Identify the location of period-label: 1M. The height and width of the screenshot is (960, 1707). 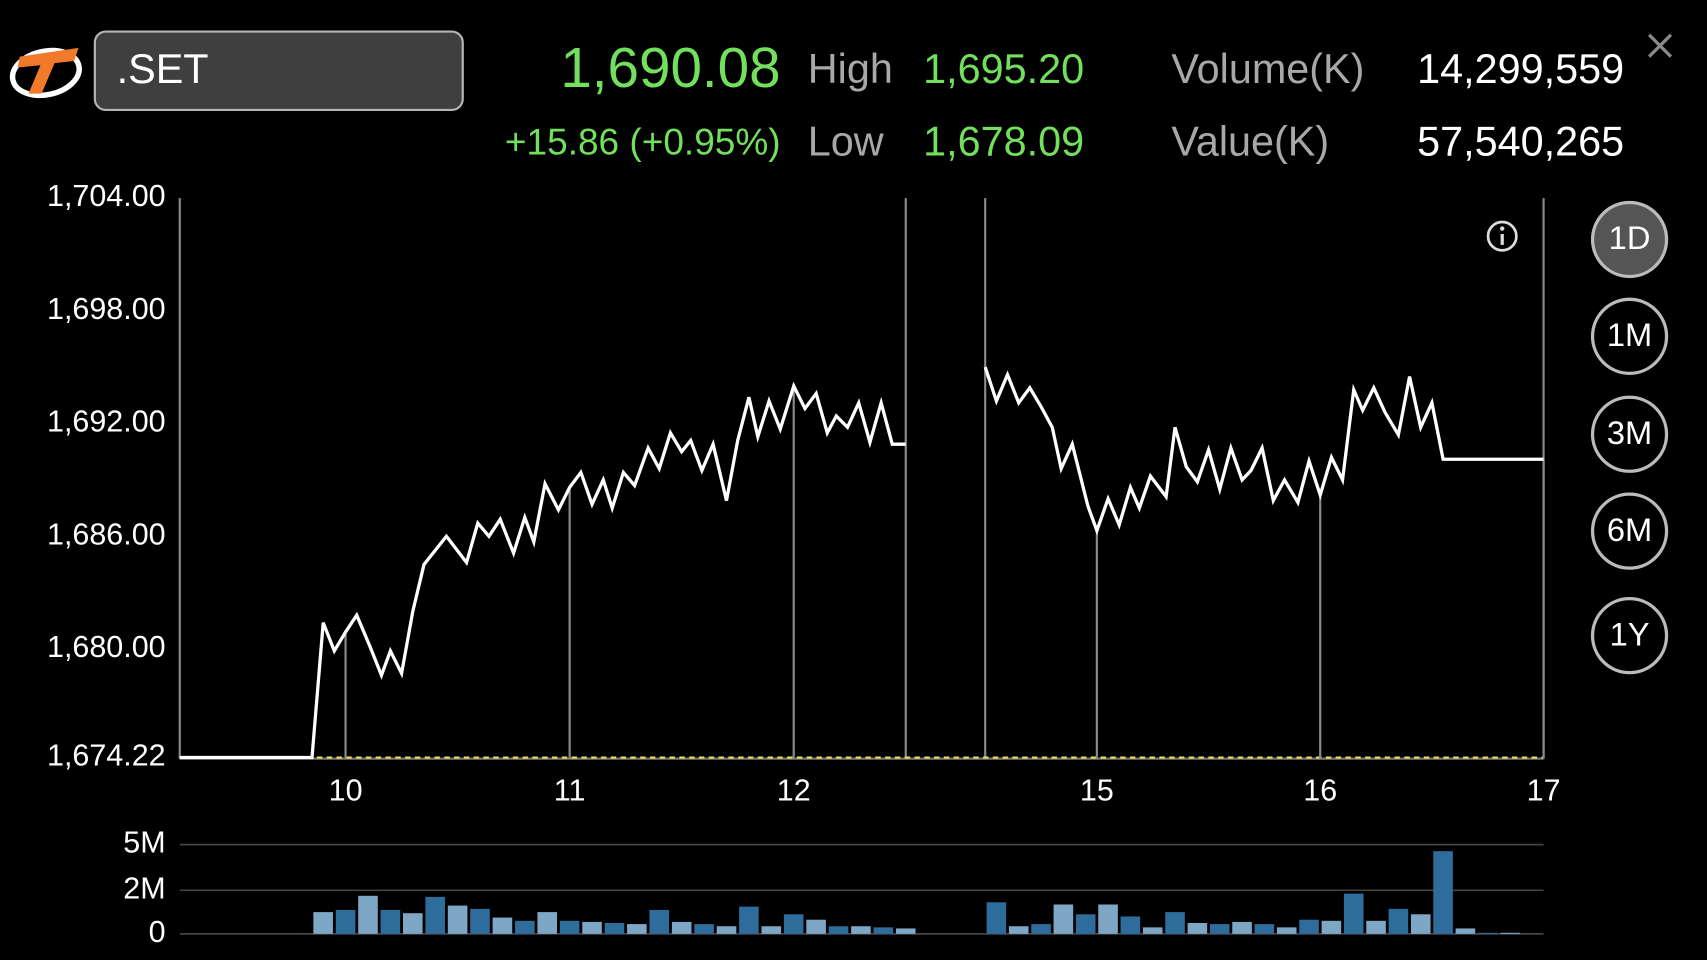
(1629, 334).